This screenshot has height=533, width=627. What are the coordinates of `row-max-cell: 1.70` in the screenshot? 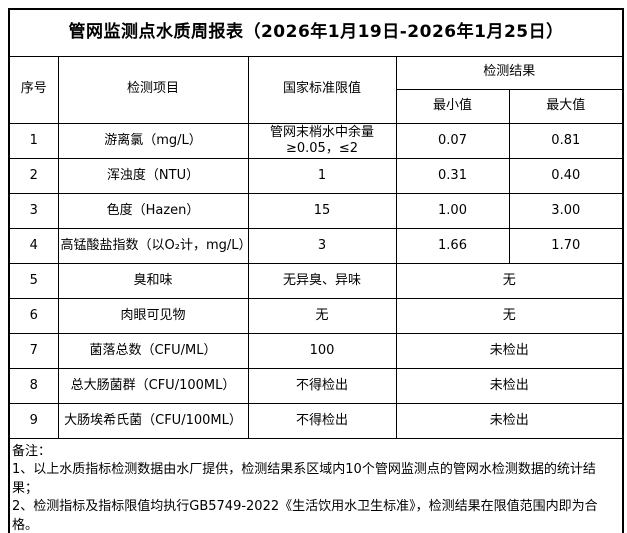 It's located at (566, 246).